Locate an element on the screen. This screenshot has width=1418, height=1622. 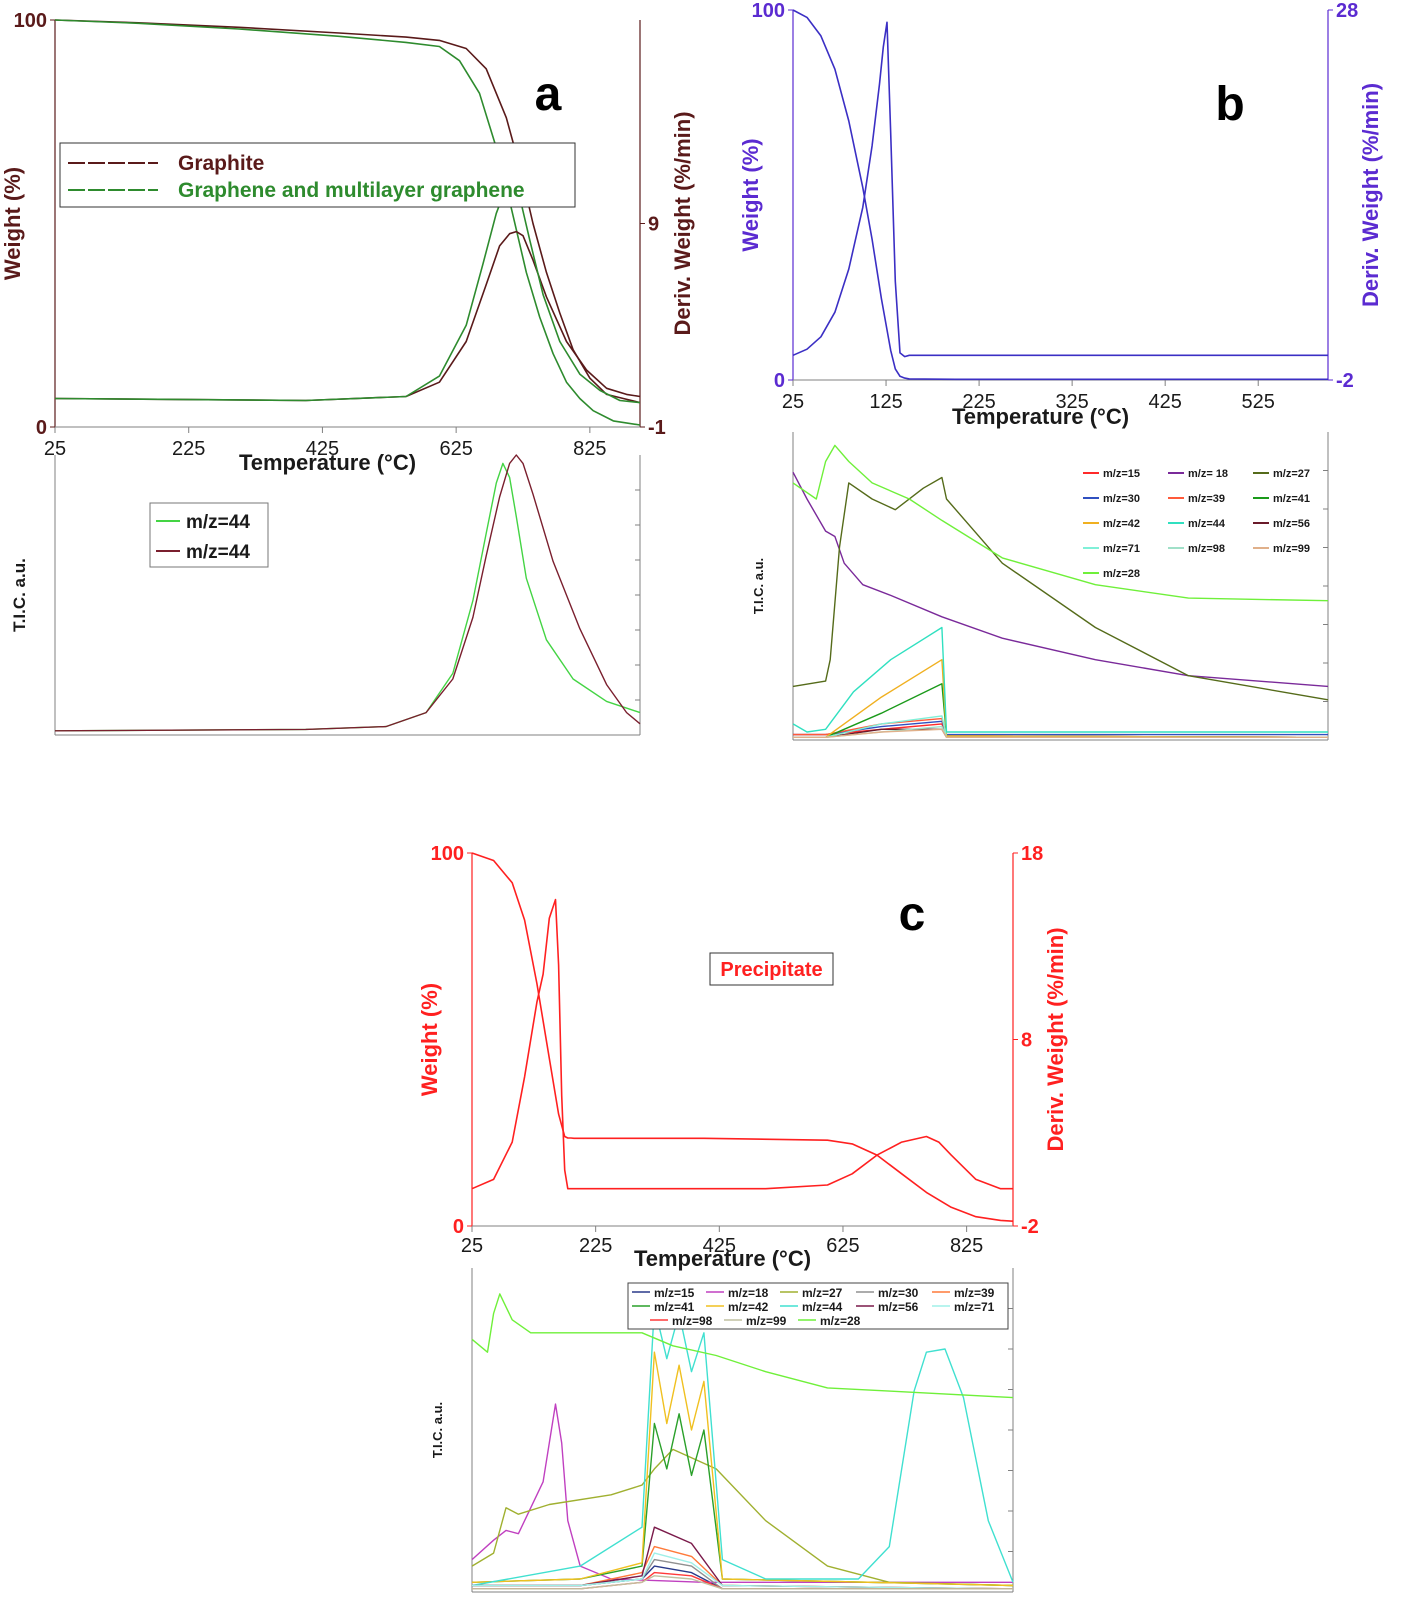
ms-legend-label: m/z=18 is located at coordinates (748, 1293).